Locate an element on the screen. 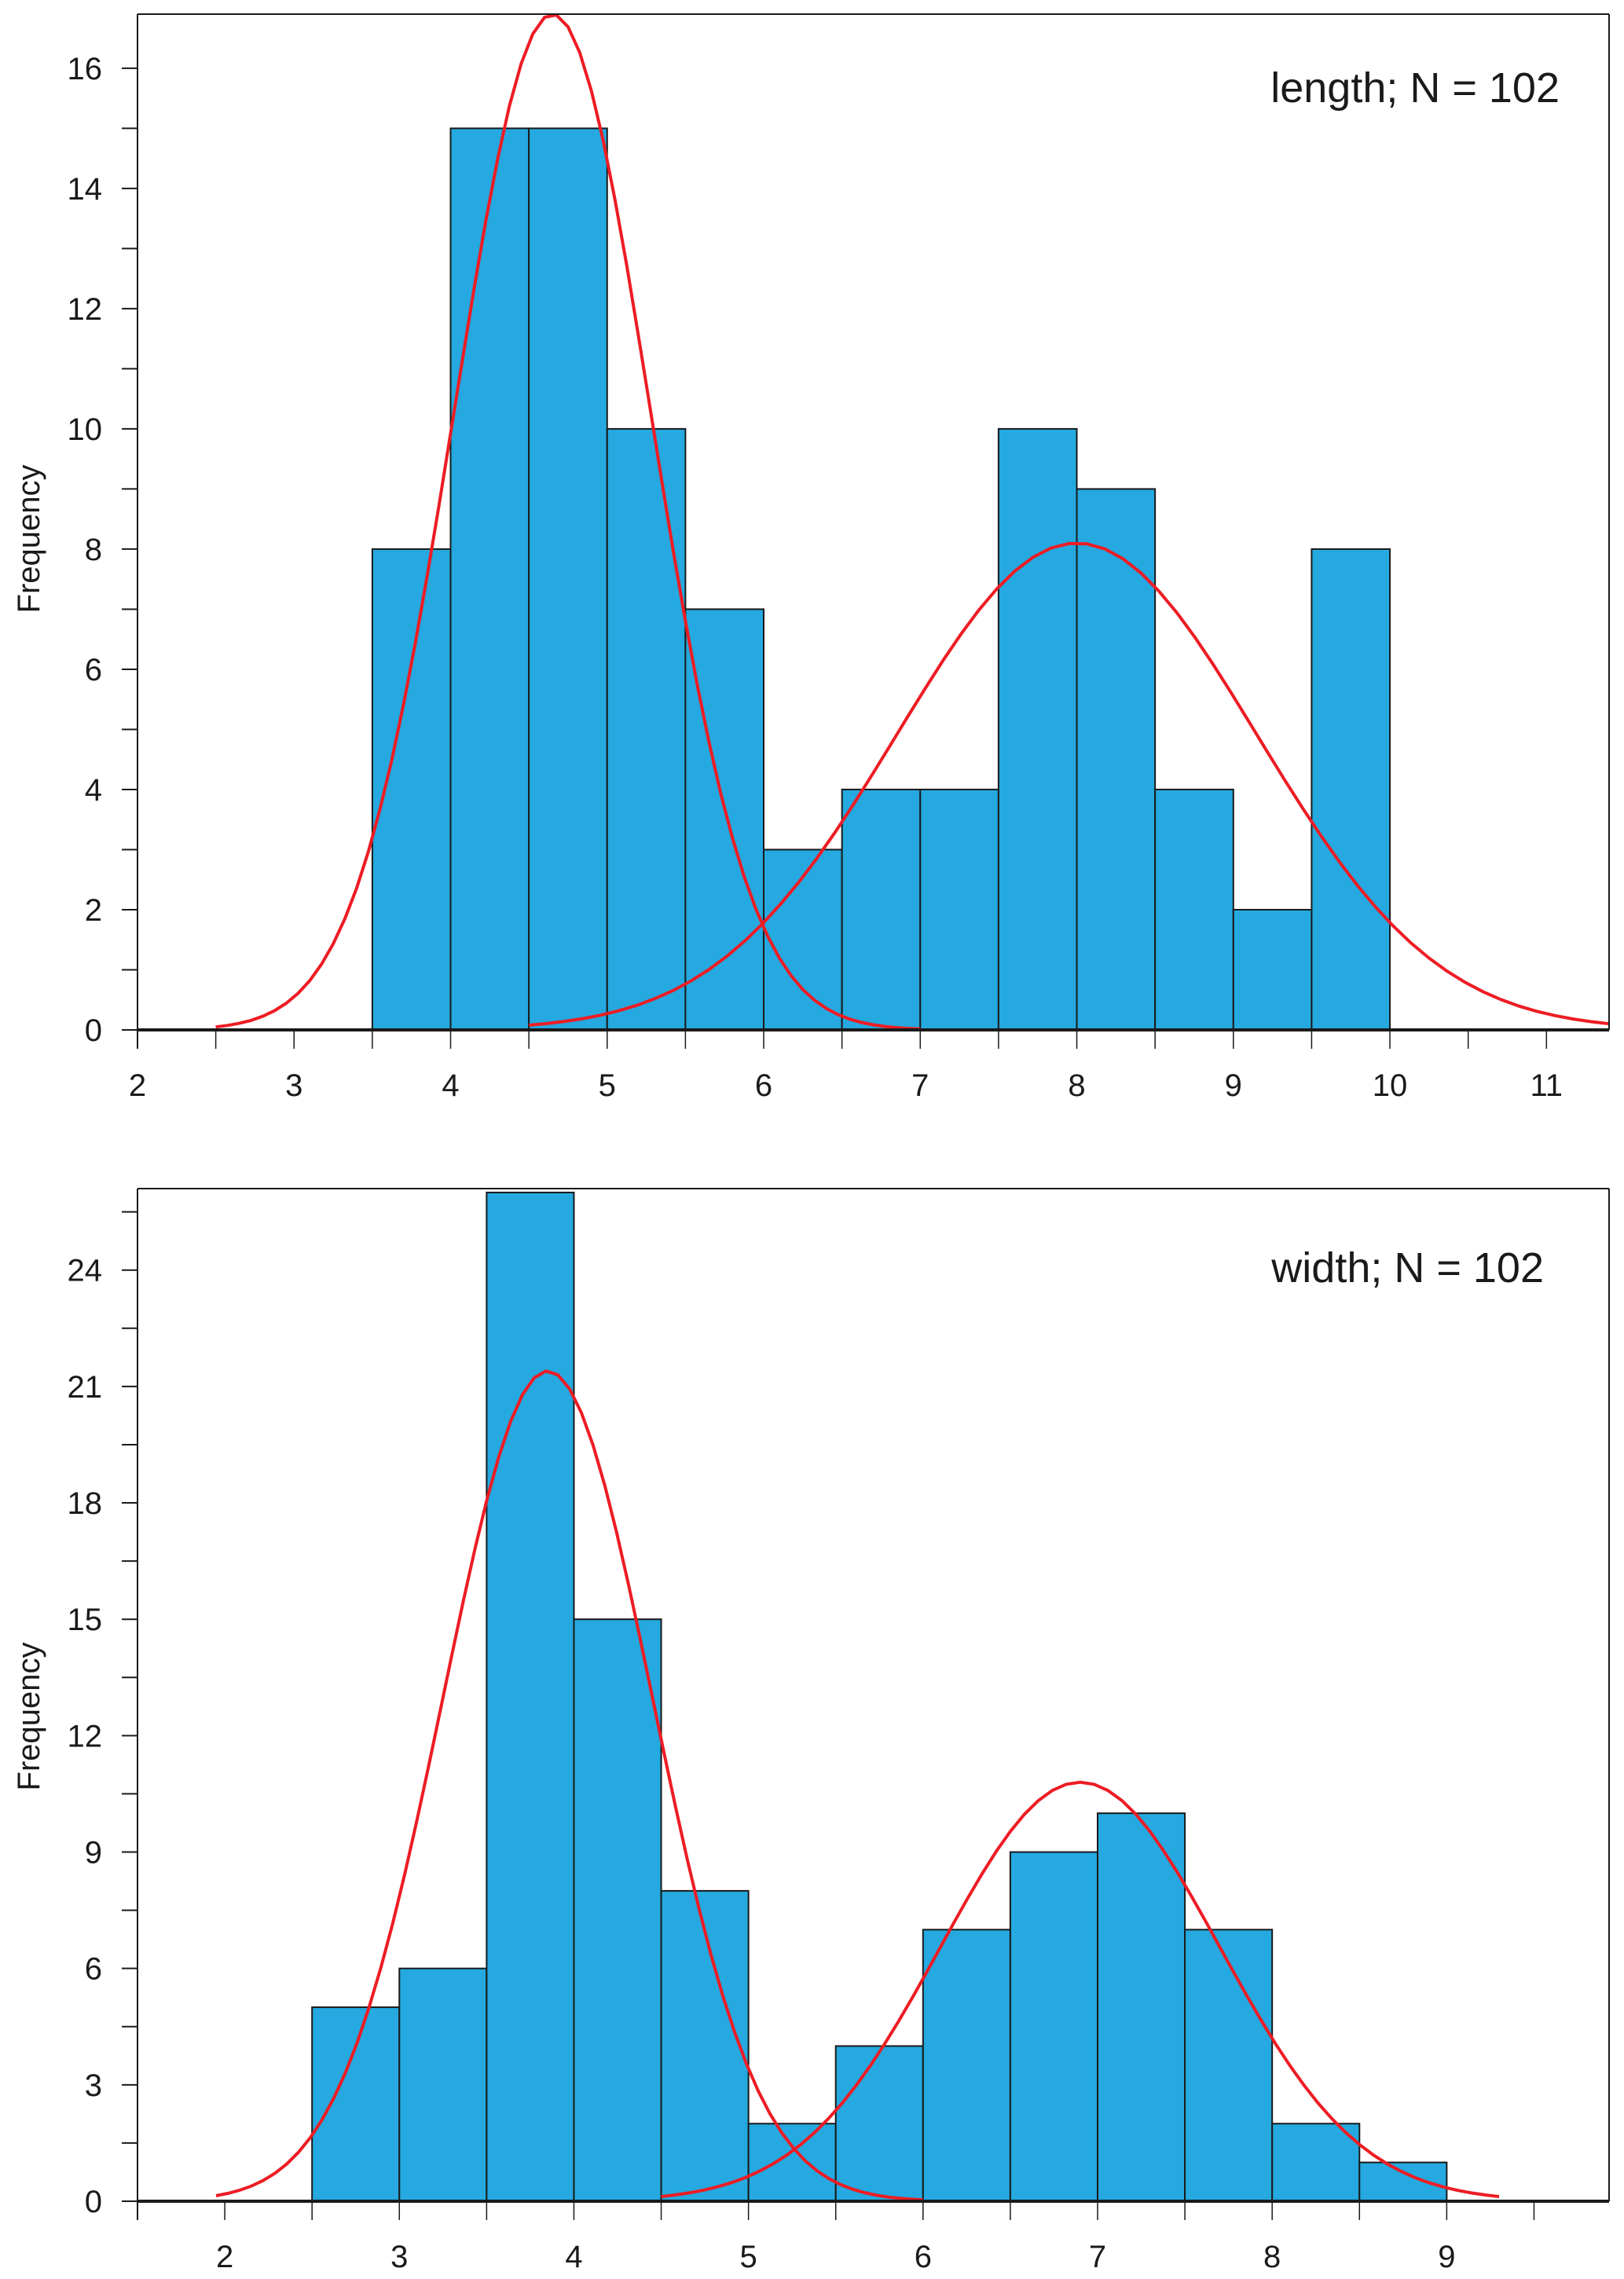 The image size is (1624, 2279). annotation: width; N = 102 is located at coordinates (1407, 1268).